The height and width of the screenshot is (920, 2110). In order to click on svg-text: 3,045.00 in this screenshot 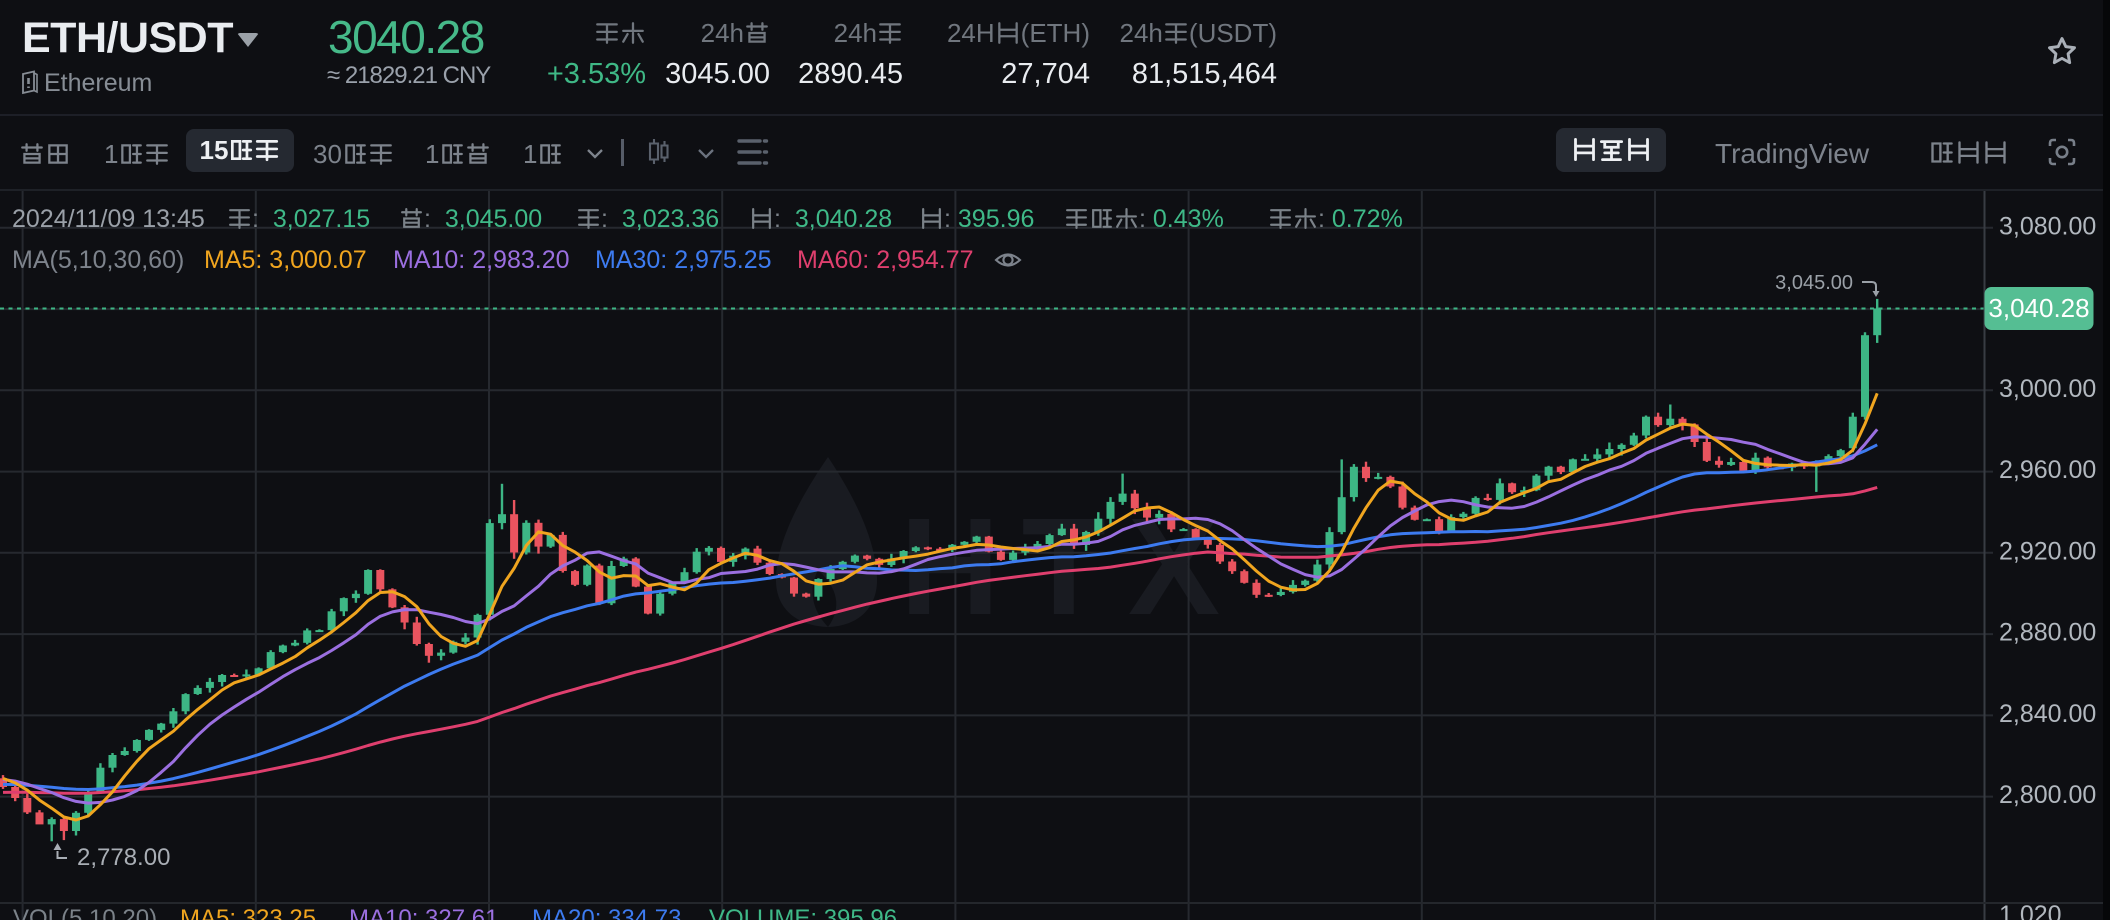, I will do `click(1814, 283)`.